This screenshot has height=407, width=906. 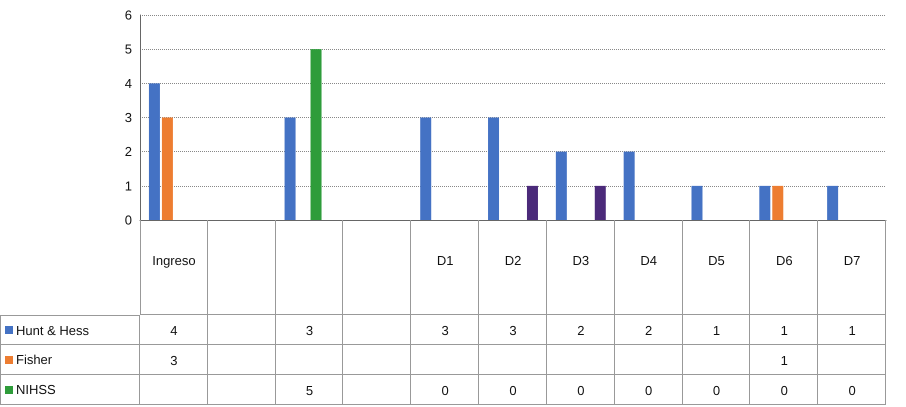 What do you see at coordinates (36, 389) in the screenshot?
I see `legend-label: NIHSS` at bounding box center [36, 389].